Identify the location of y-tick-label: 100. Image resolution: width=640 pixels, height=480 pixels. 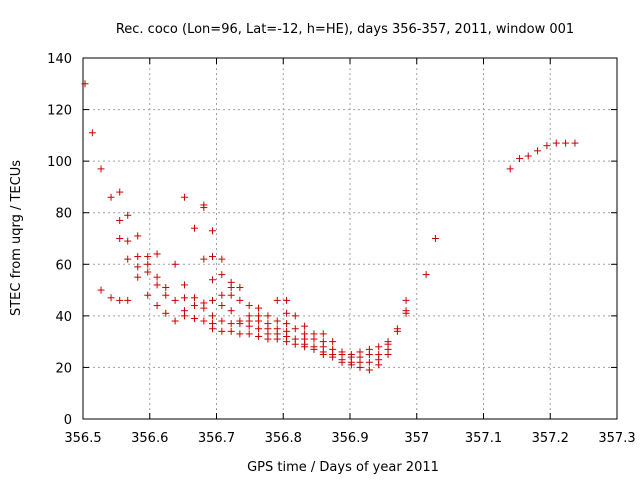
(59, 162).